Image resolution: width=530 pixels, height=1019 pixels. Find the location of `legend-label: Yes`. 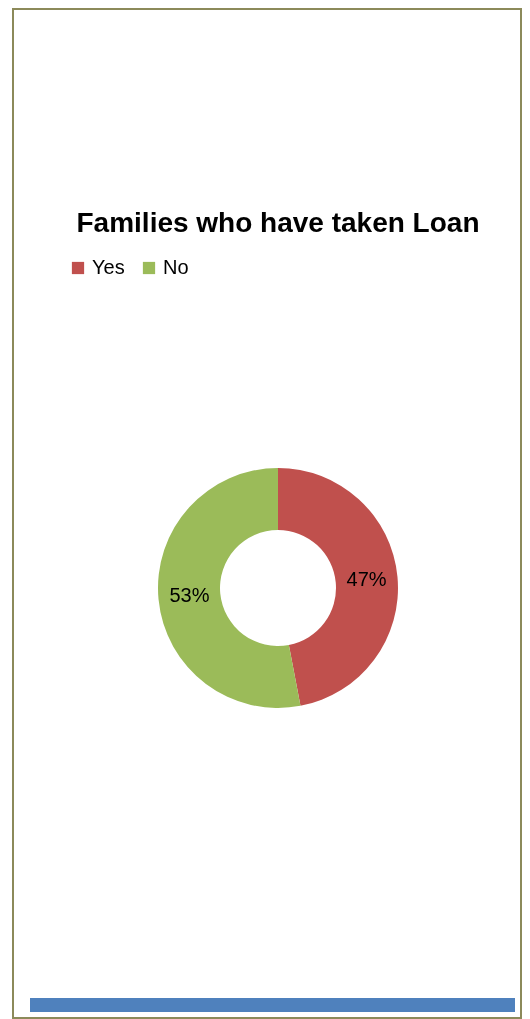

legend-label: Yes is located at coordinates (108, 267).